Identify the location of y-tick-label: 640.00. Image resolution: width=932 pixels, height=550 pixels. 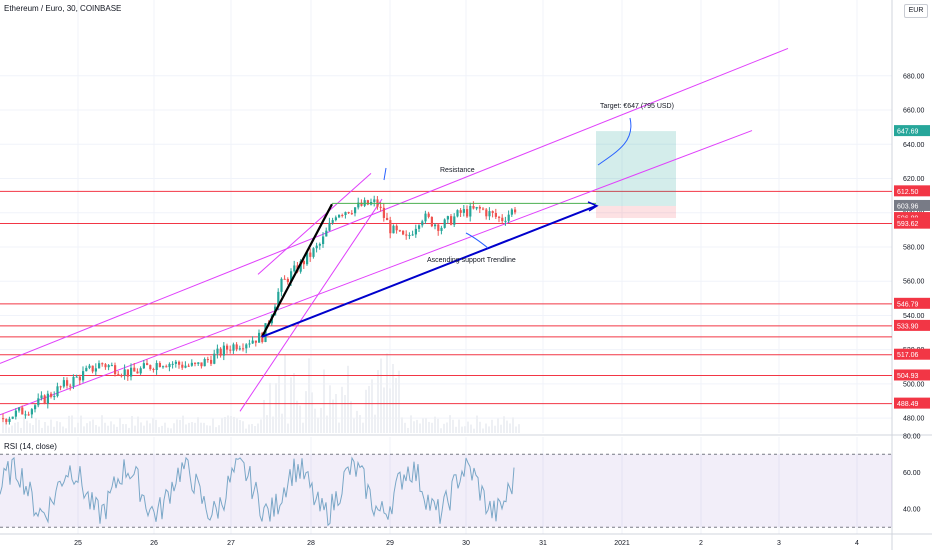
(914, 145).